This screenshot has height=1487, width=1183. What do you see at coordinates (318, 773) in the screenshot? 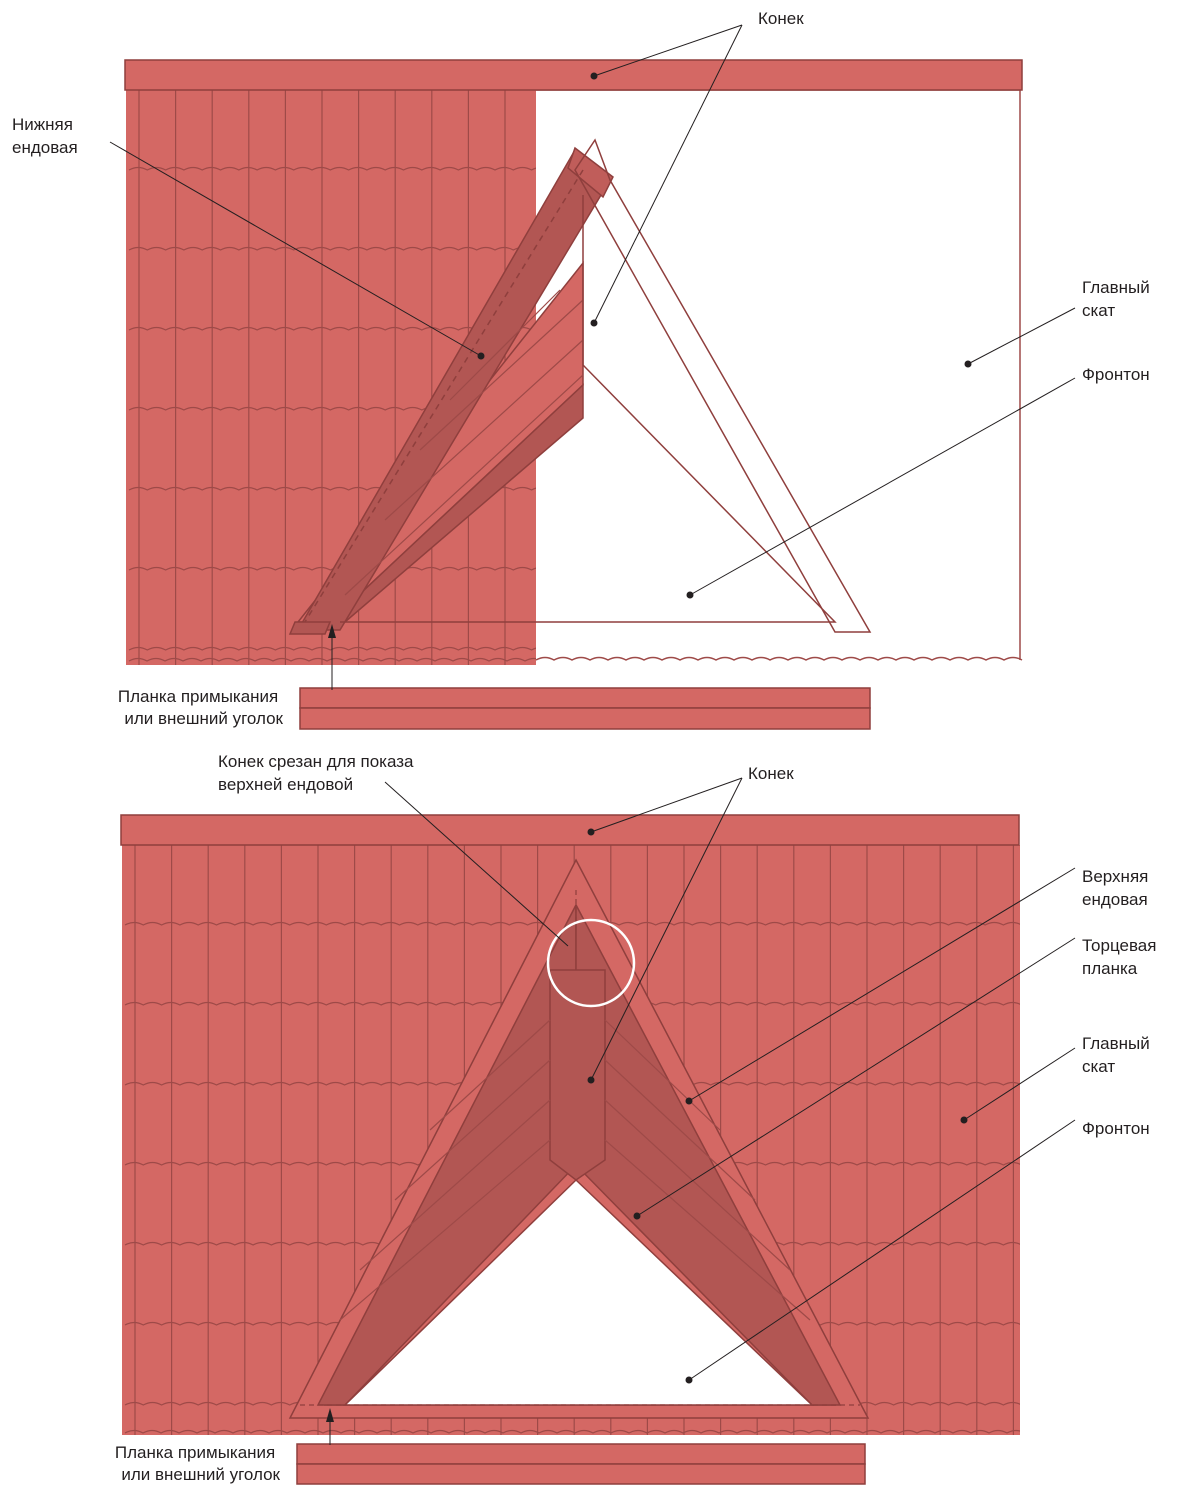
I see `bottom-ridge-cut-label: Конек срезан для показа верхней ендовой` at bounding box center [318, 773].